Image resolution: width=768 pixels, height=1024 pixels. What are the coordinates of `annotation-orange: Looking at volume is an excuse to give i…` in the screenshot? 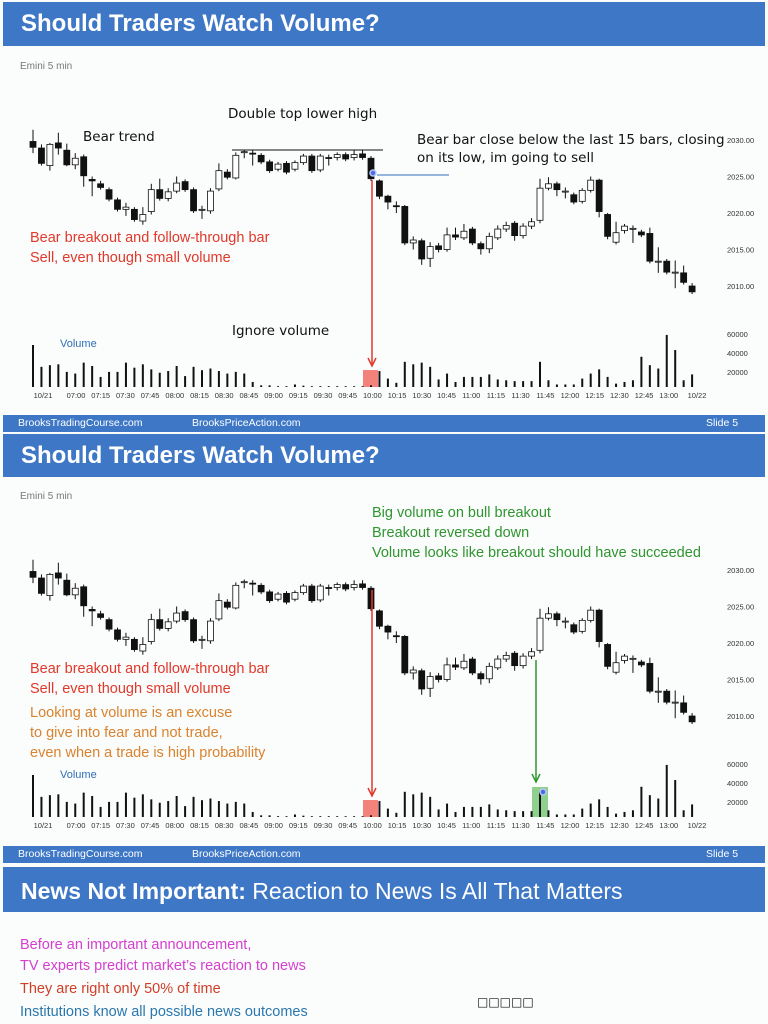 It's located at (147, 733).